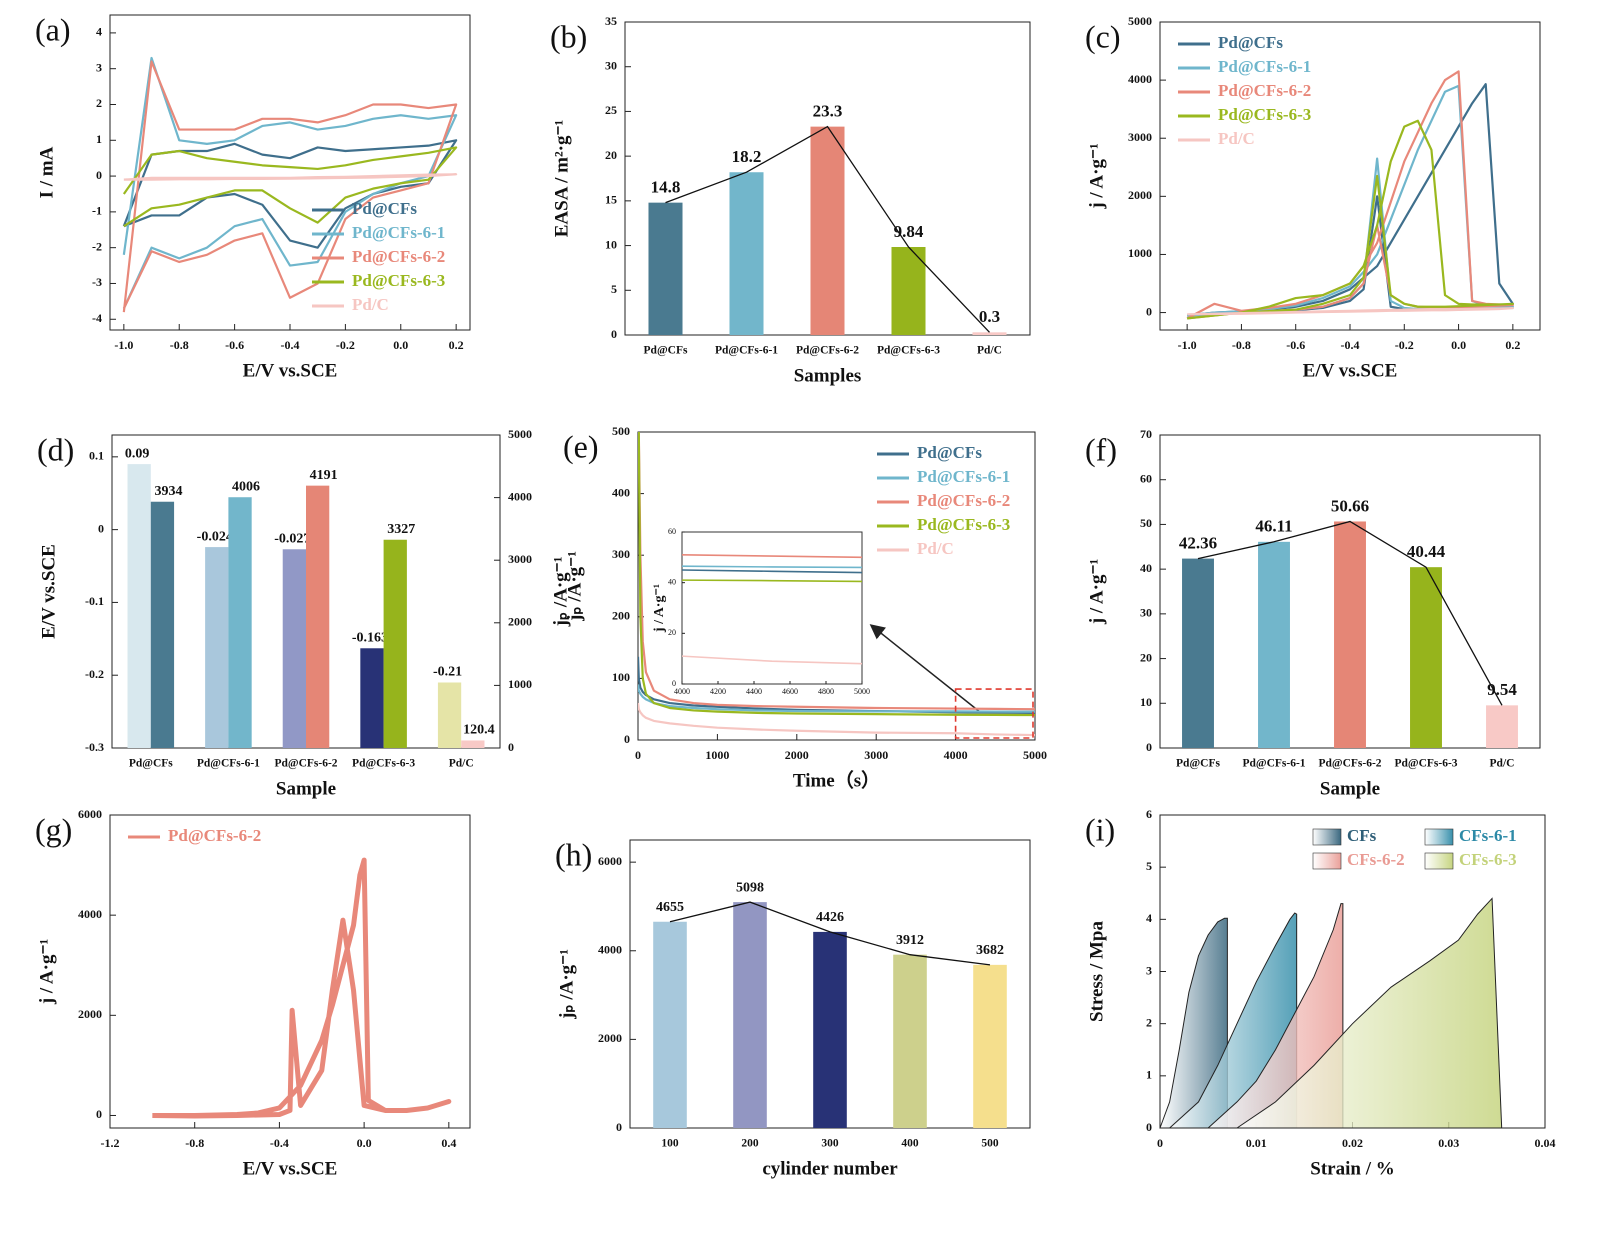 This screenshot has height=1234, width=1621. I want to click on panel-label: (e), so click(581, 446).